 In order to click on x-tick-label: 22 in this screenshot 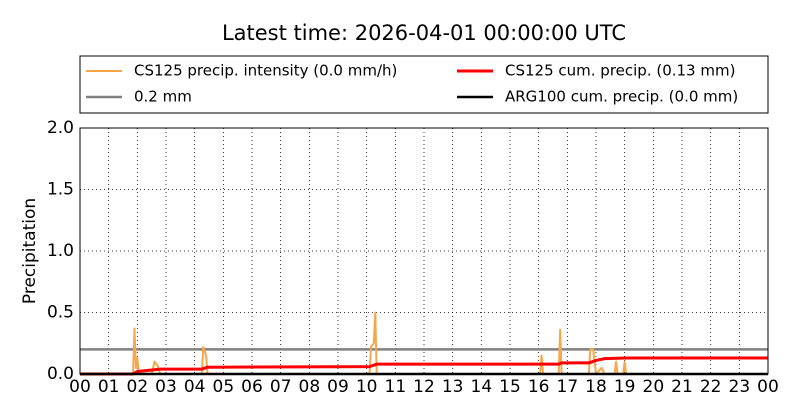, I will do `click(711, 387)`.